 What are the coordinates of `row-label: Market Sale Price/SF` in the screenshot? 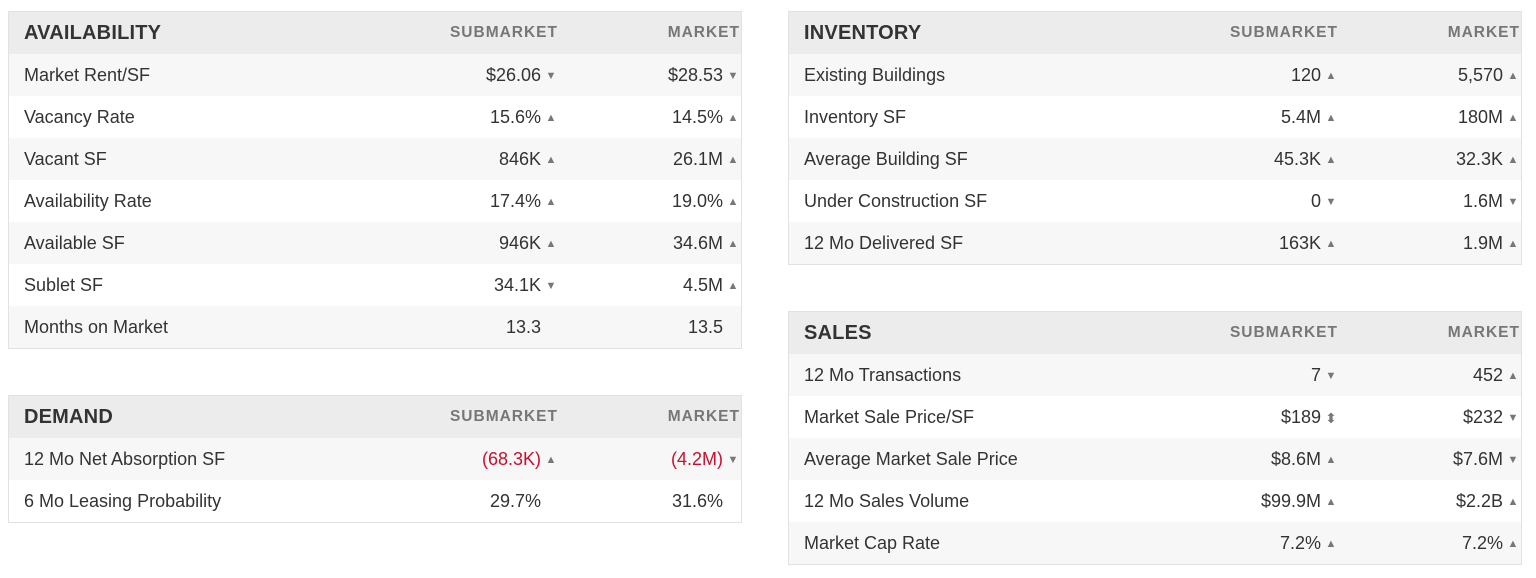 It's located at (889, 416).